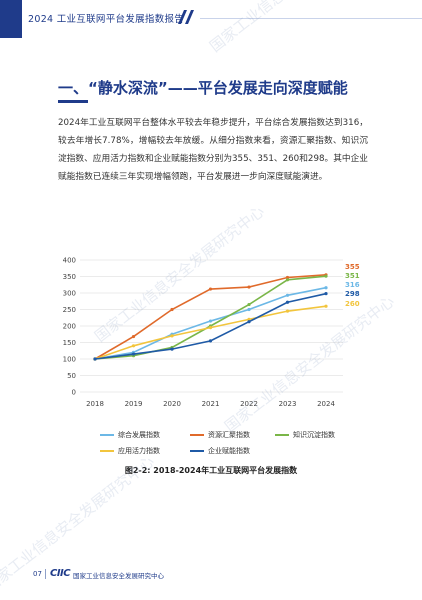 The image size is (422, 600). I want to click on end-data-label: 351, so click(352, 276).